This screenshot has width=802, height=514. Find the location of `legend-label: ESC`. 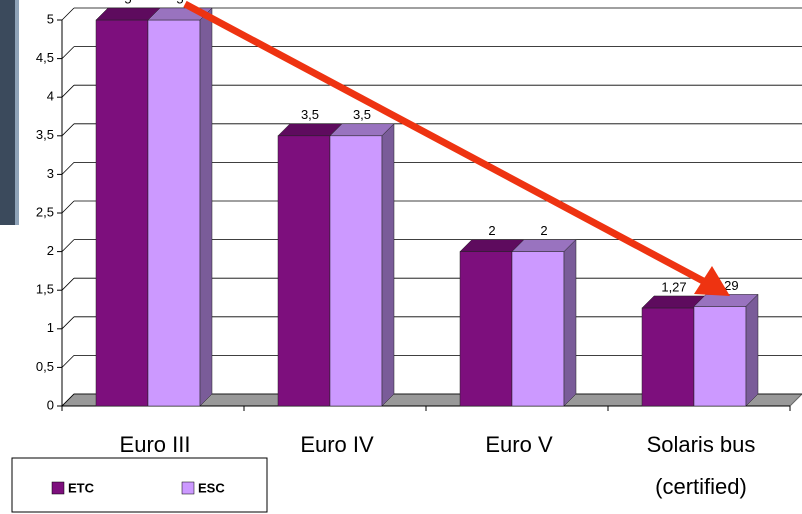

legend-label: ESC is located at coordinates (211, 487).